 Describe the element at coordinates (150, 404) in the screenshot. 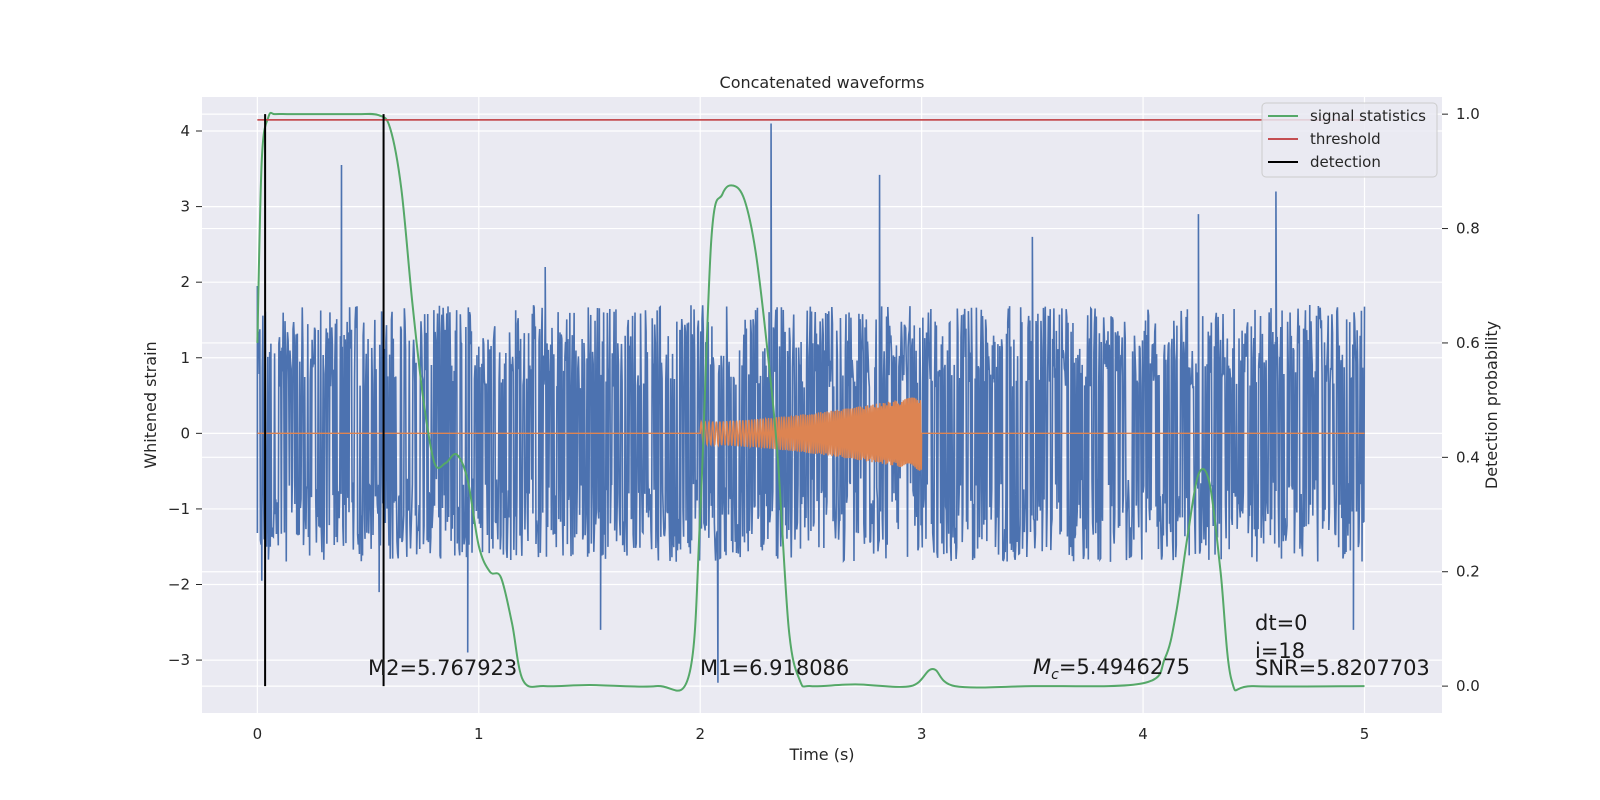

I see `y-axis-label: Whitened strain` at that location.